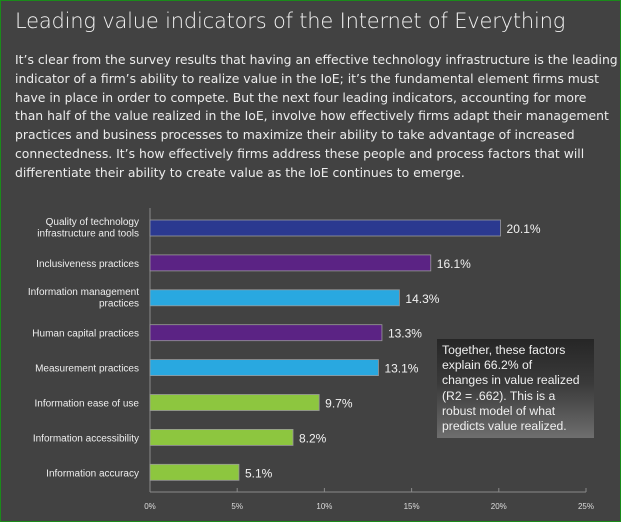 This screenshot has height=522, width=621. What do you see at coordinates (499, 410) in the screenshot?
I see `note-line: robust model of what` at bounding box center [499, 410].